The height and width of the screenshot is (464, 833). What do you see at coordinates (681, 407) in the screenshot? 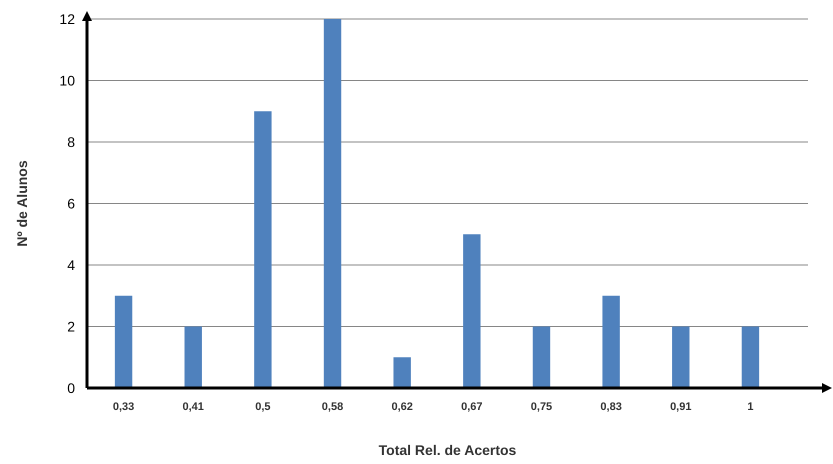
I see `x-tick-label: 0,91` at bounding box center [681, 407].